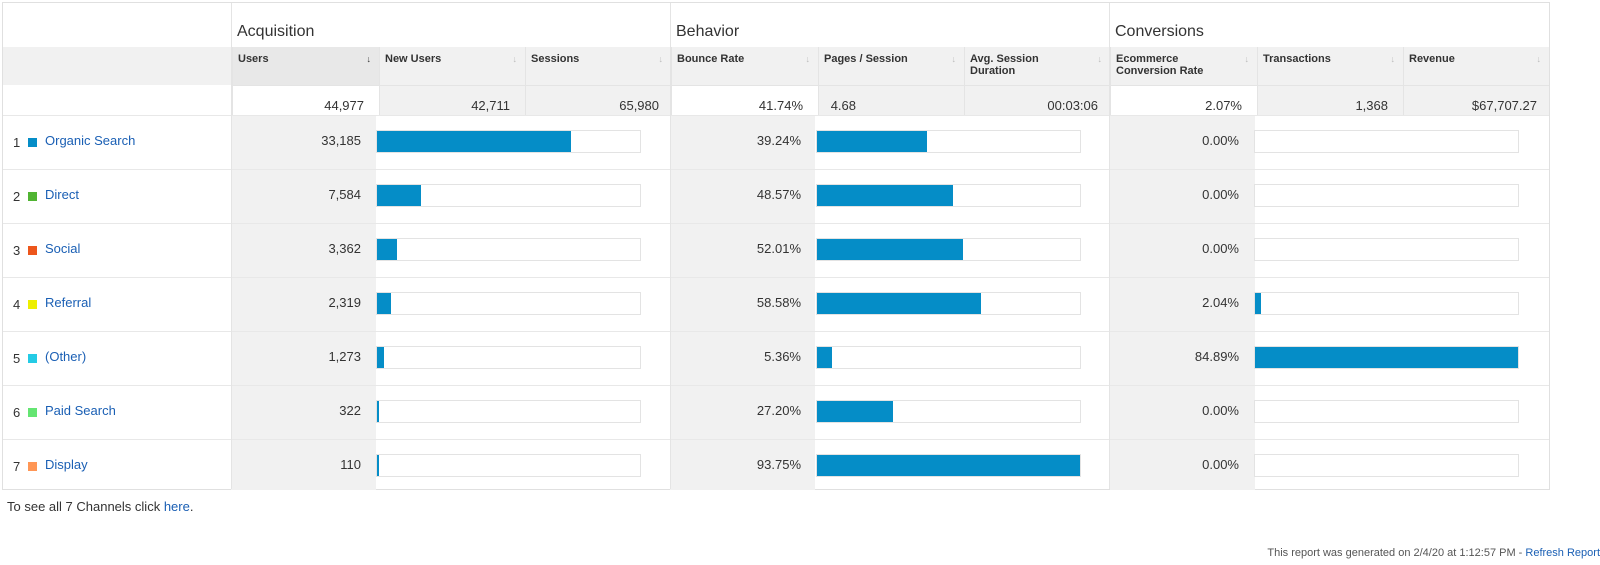 The image size is (1600, 565). I want to click on divider, so click(231, 246).